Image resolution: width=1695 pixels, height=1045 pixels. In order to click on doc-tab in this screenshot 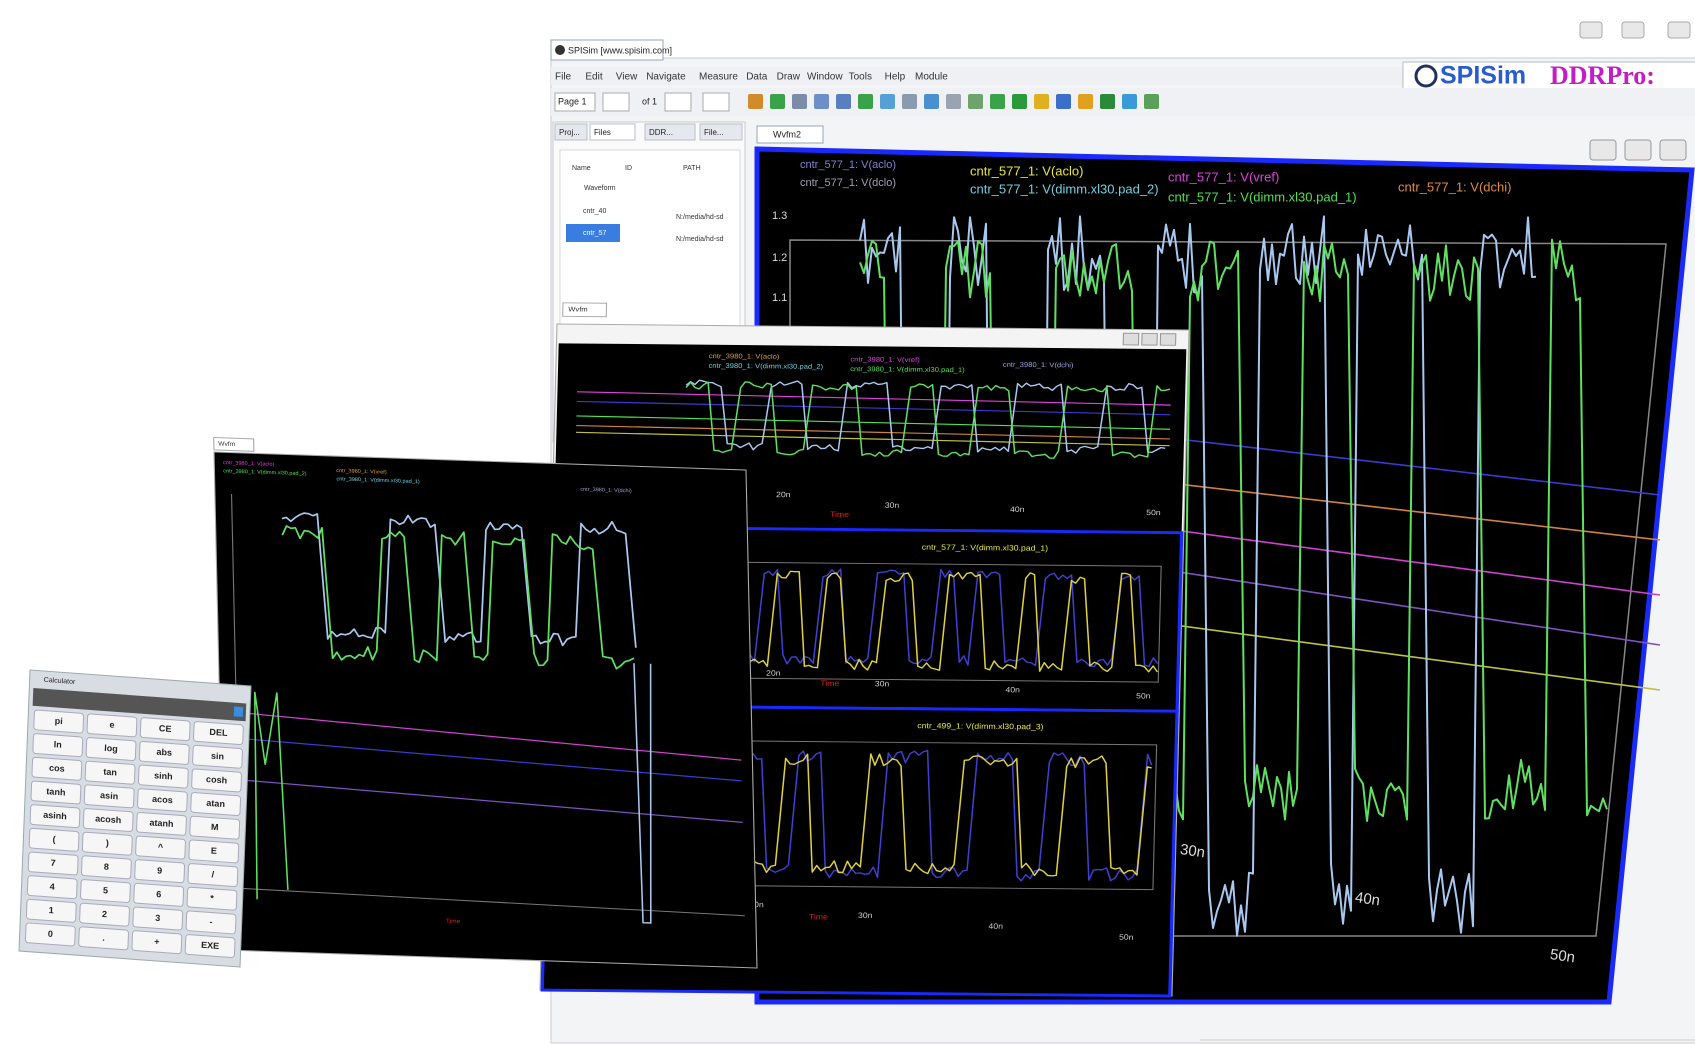, I will do `click(790, 134)`.